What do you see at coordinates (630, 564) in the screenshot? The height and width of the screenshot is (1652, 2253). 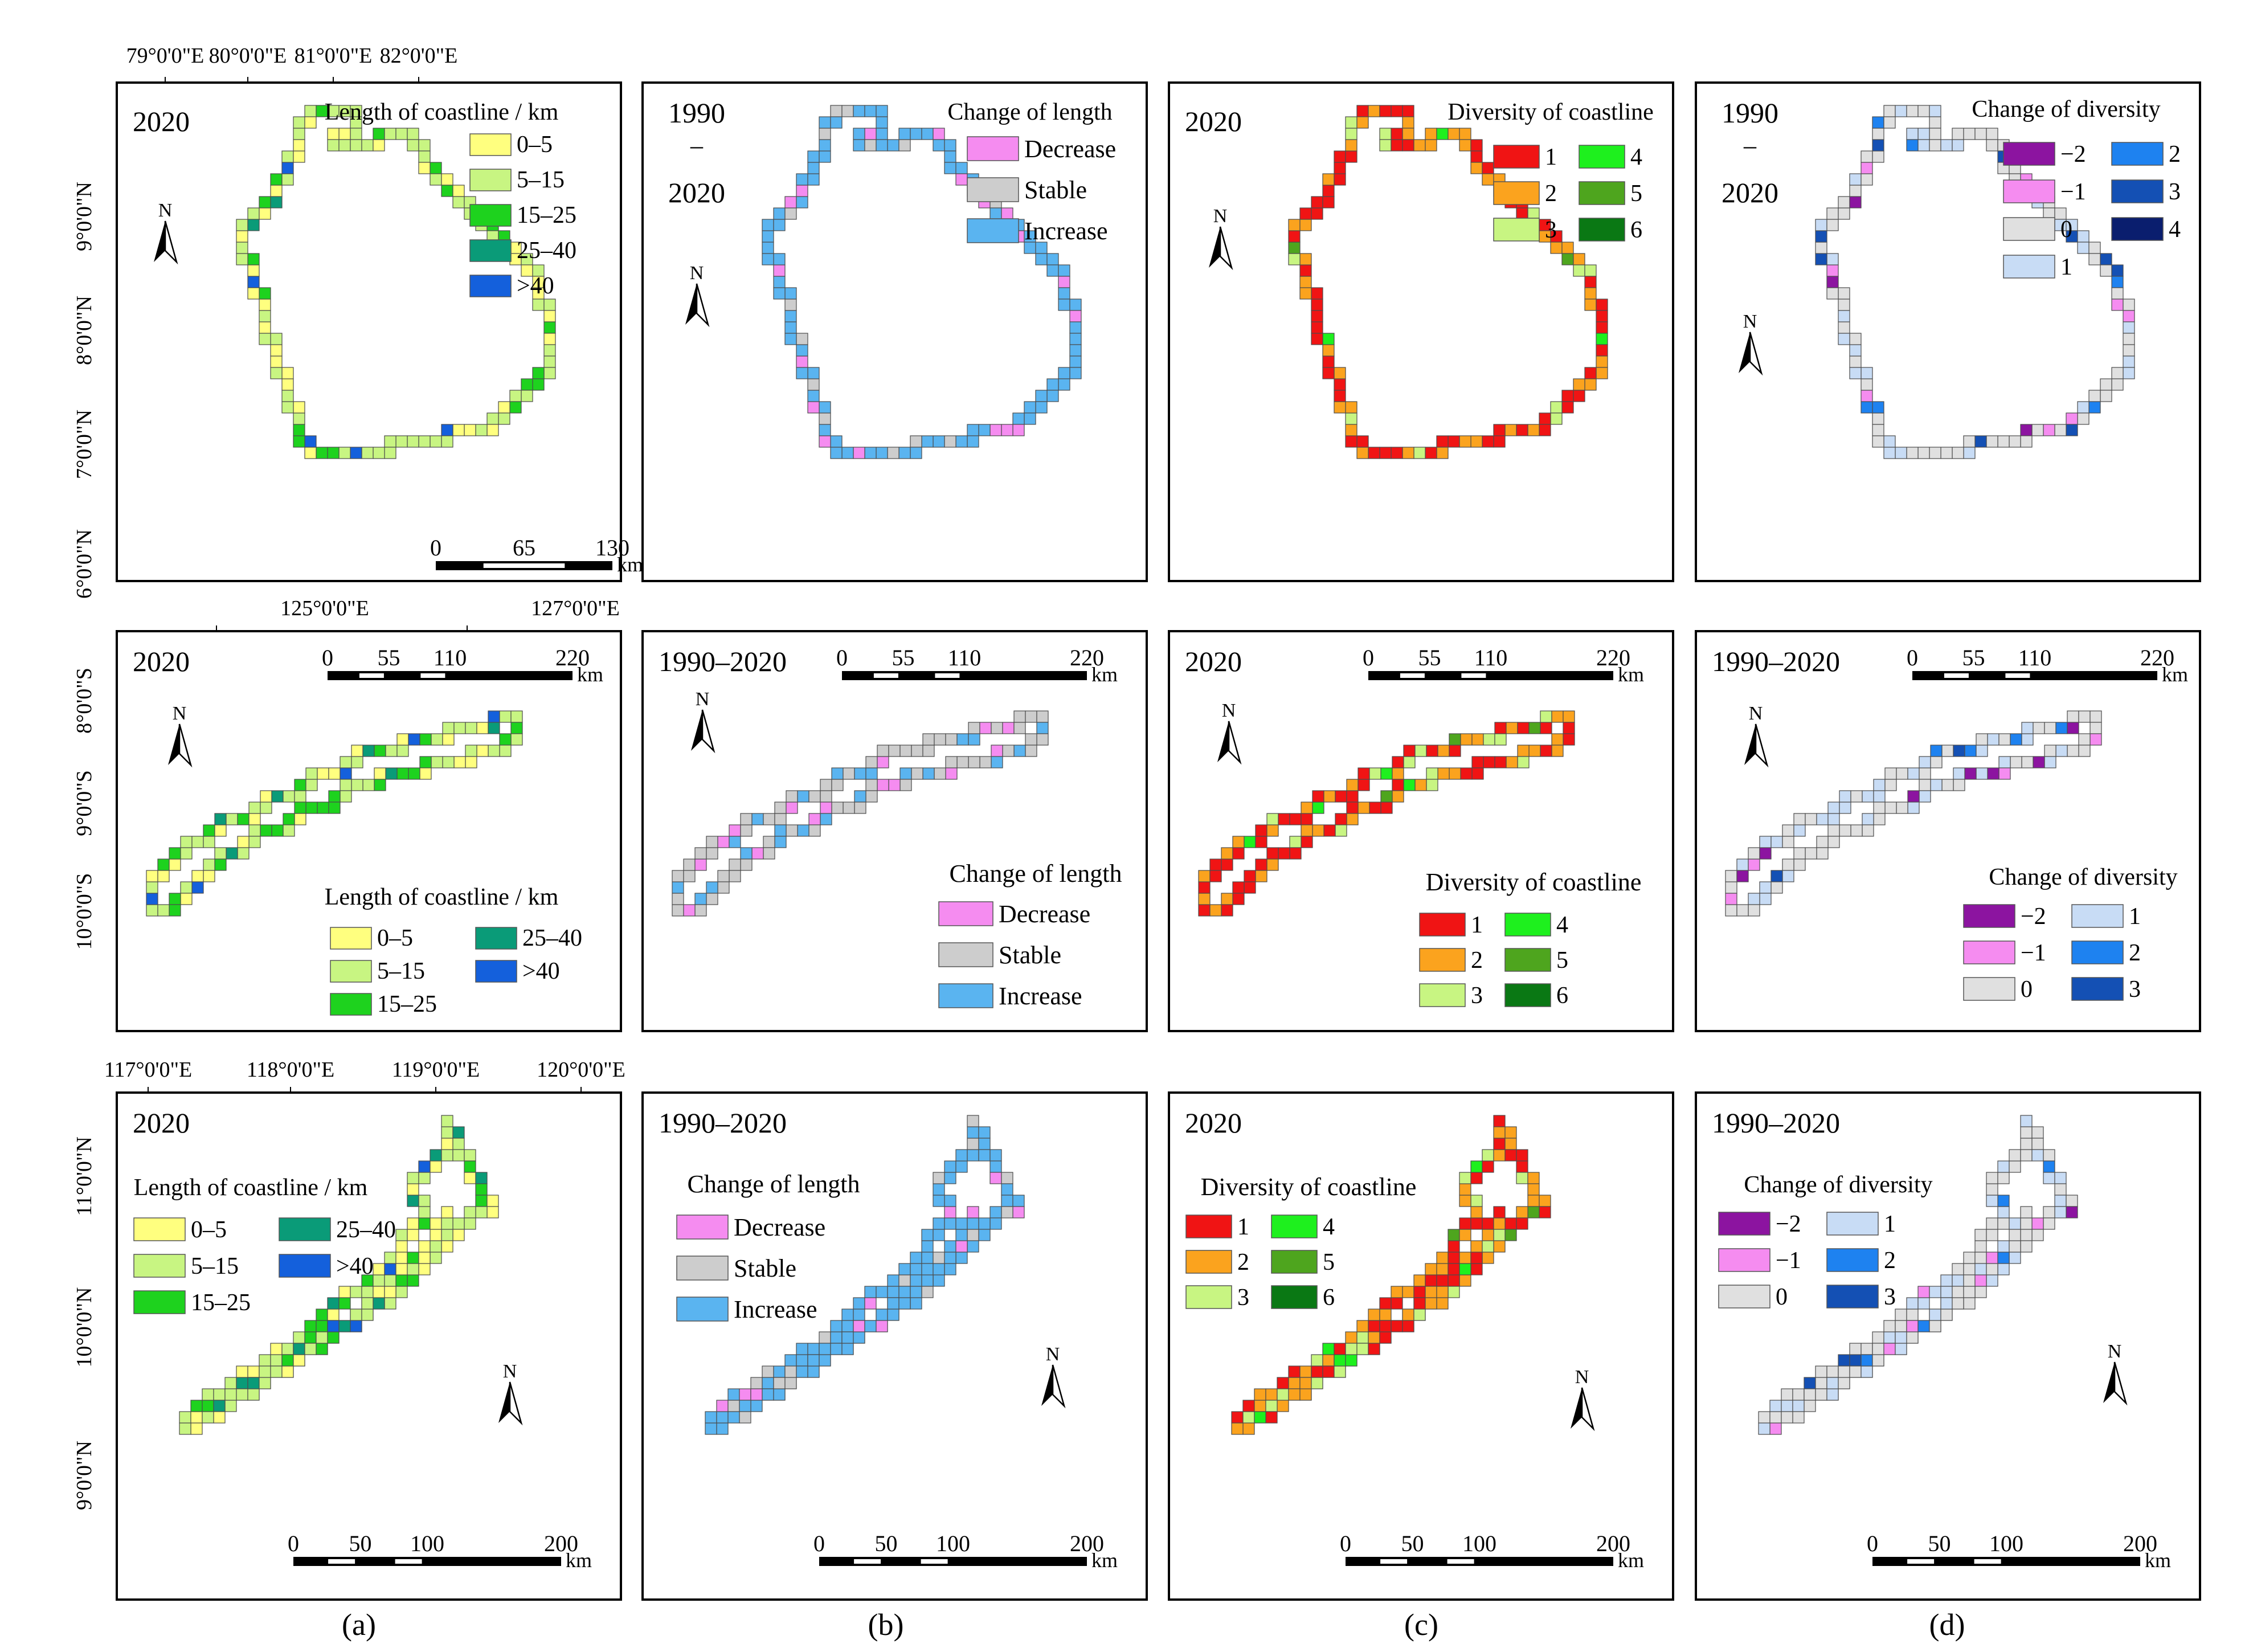 I see `scale-bar-unit: km` at bounding box center [630, 564].